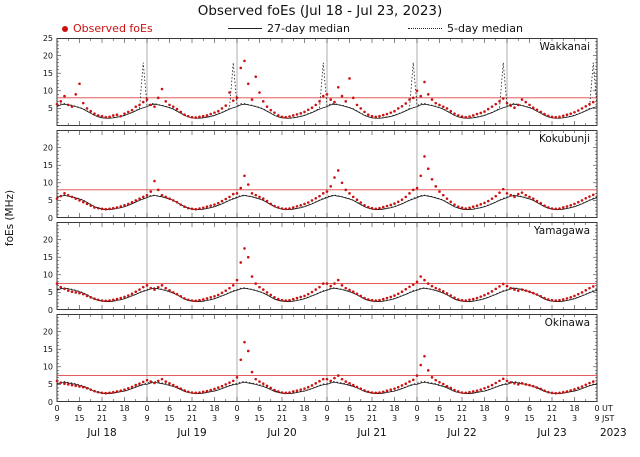  Describe the element at coordinates (552, 433) in the screenshot. I see `day-label: Jul 23` at that location.